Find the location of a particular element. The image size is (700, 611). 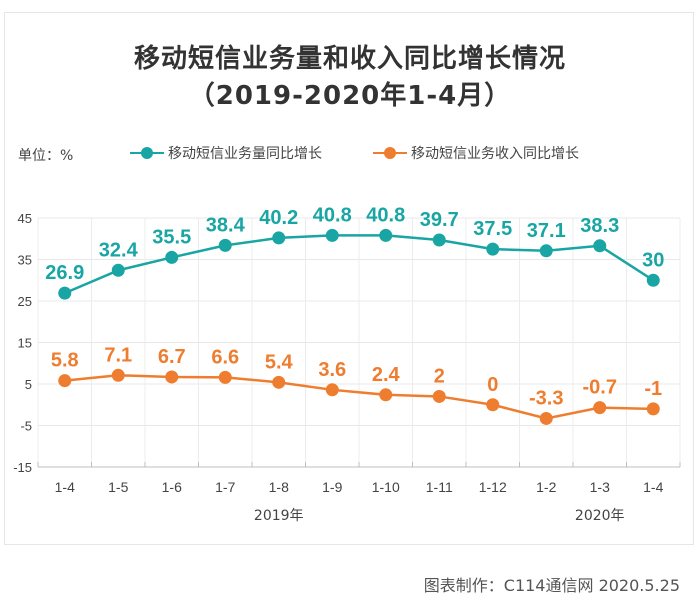

y-tick-label: 25 is located at coordinates (25, 301).